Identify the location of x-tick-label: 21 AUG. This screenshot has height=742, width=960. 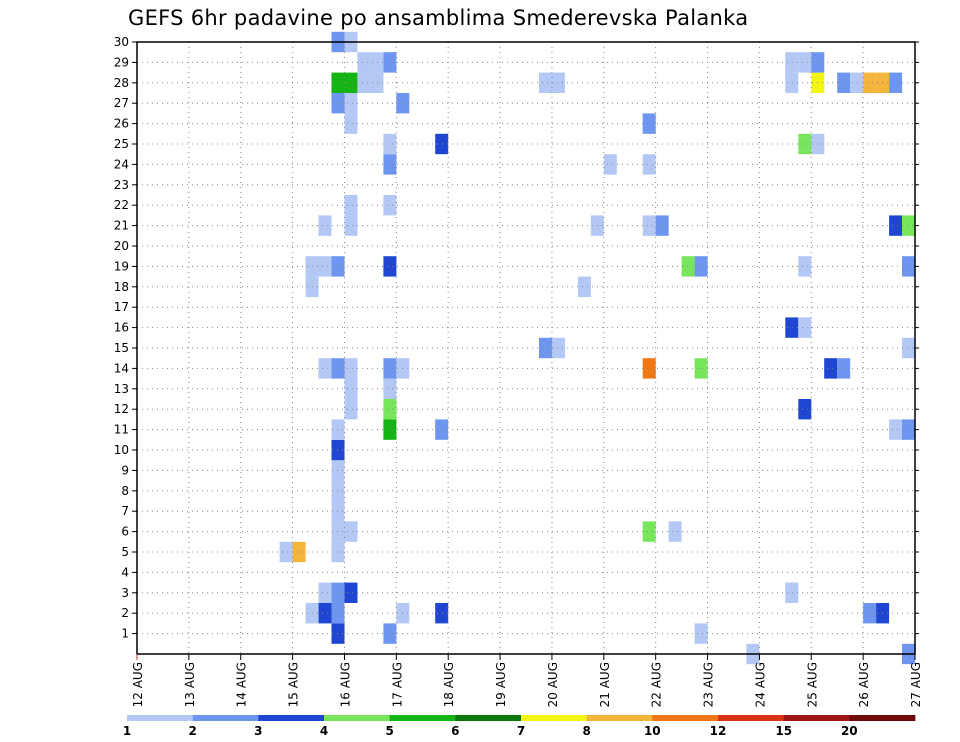
(605, 684).